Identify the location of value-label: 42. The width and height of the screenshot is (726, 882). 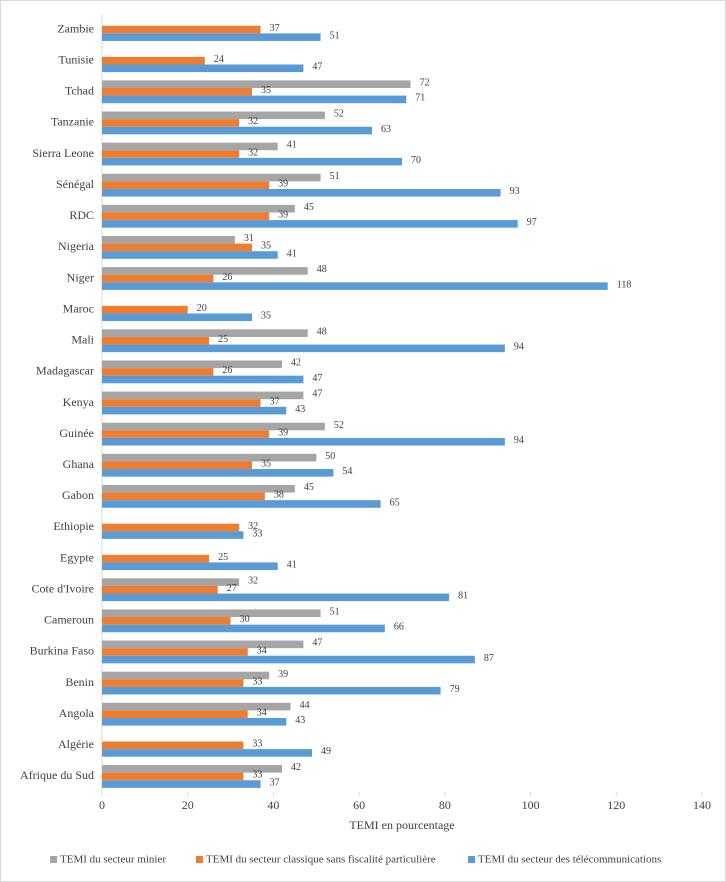
(296, 363).